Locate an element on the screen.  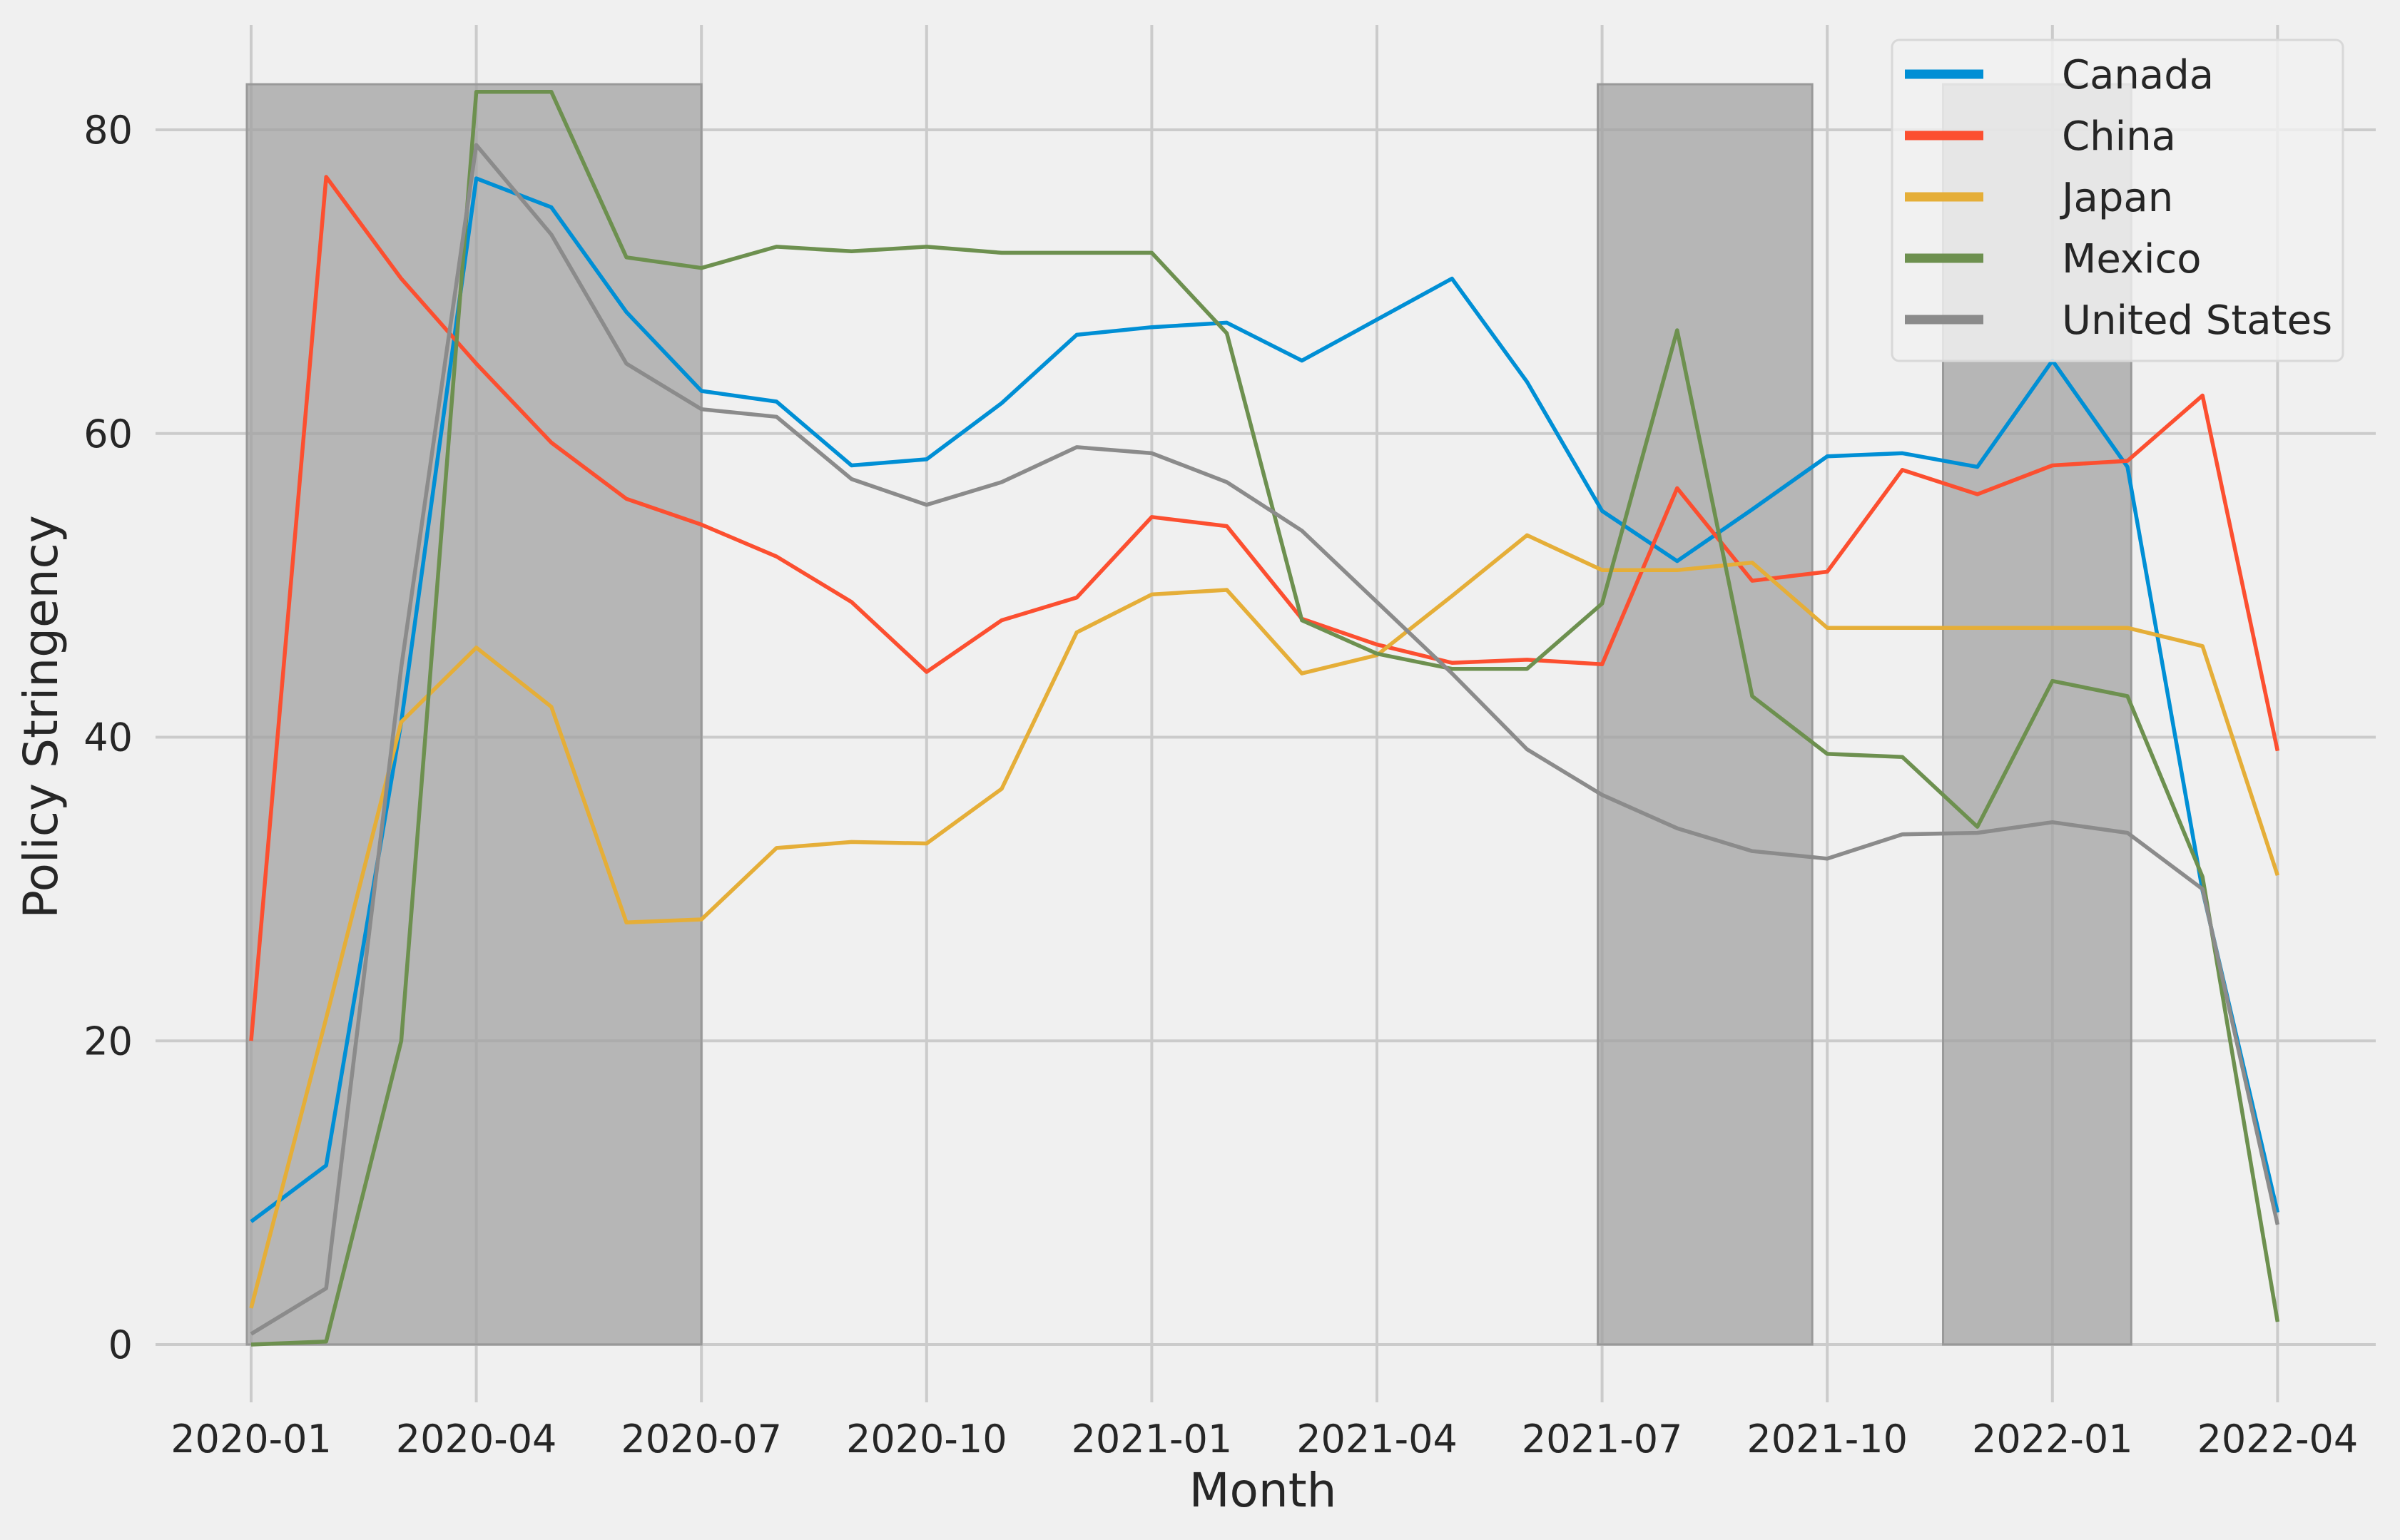
x-tick-label-2020-10: 2020-10 is located at coordinates (926, 1440).